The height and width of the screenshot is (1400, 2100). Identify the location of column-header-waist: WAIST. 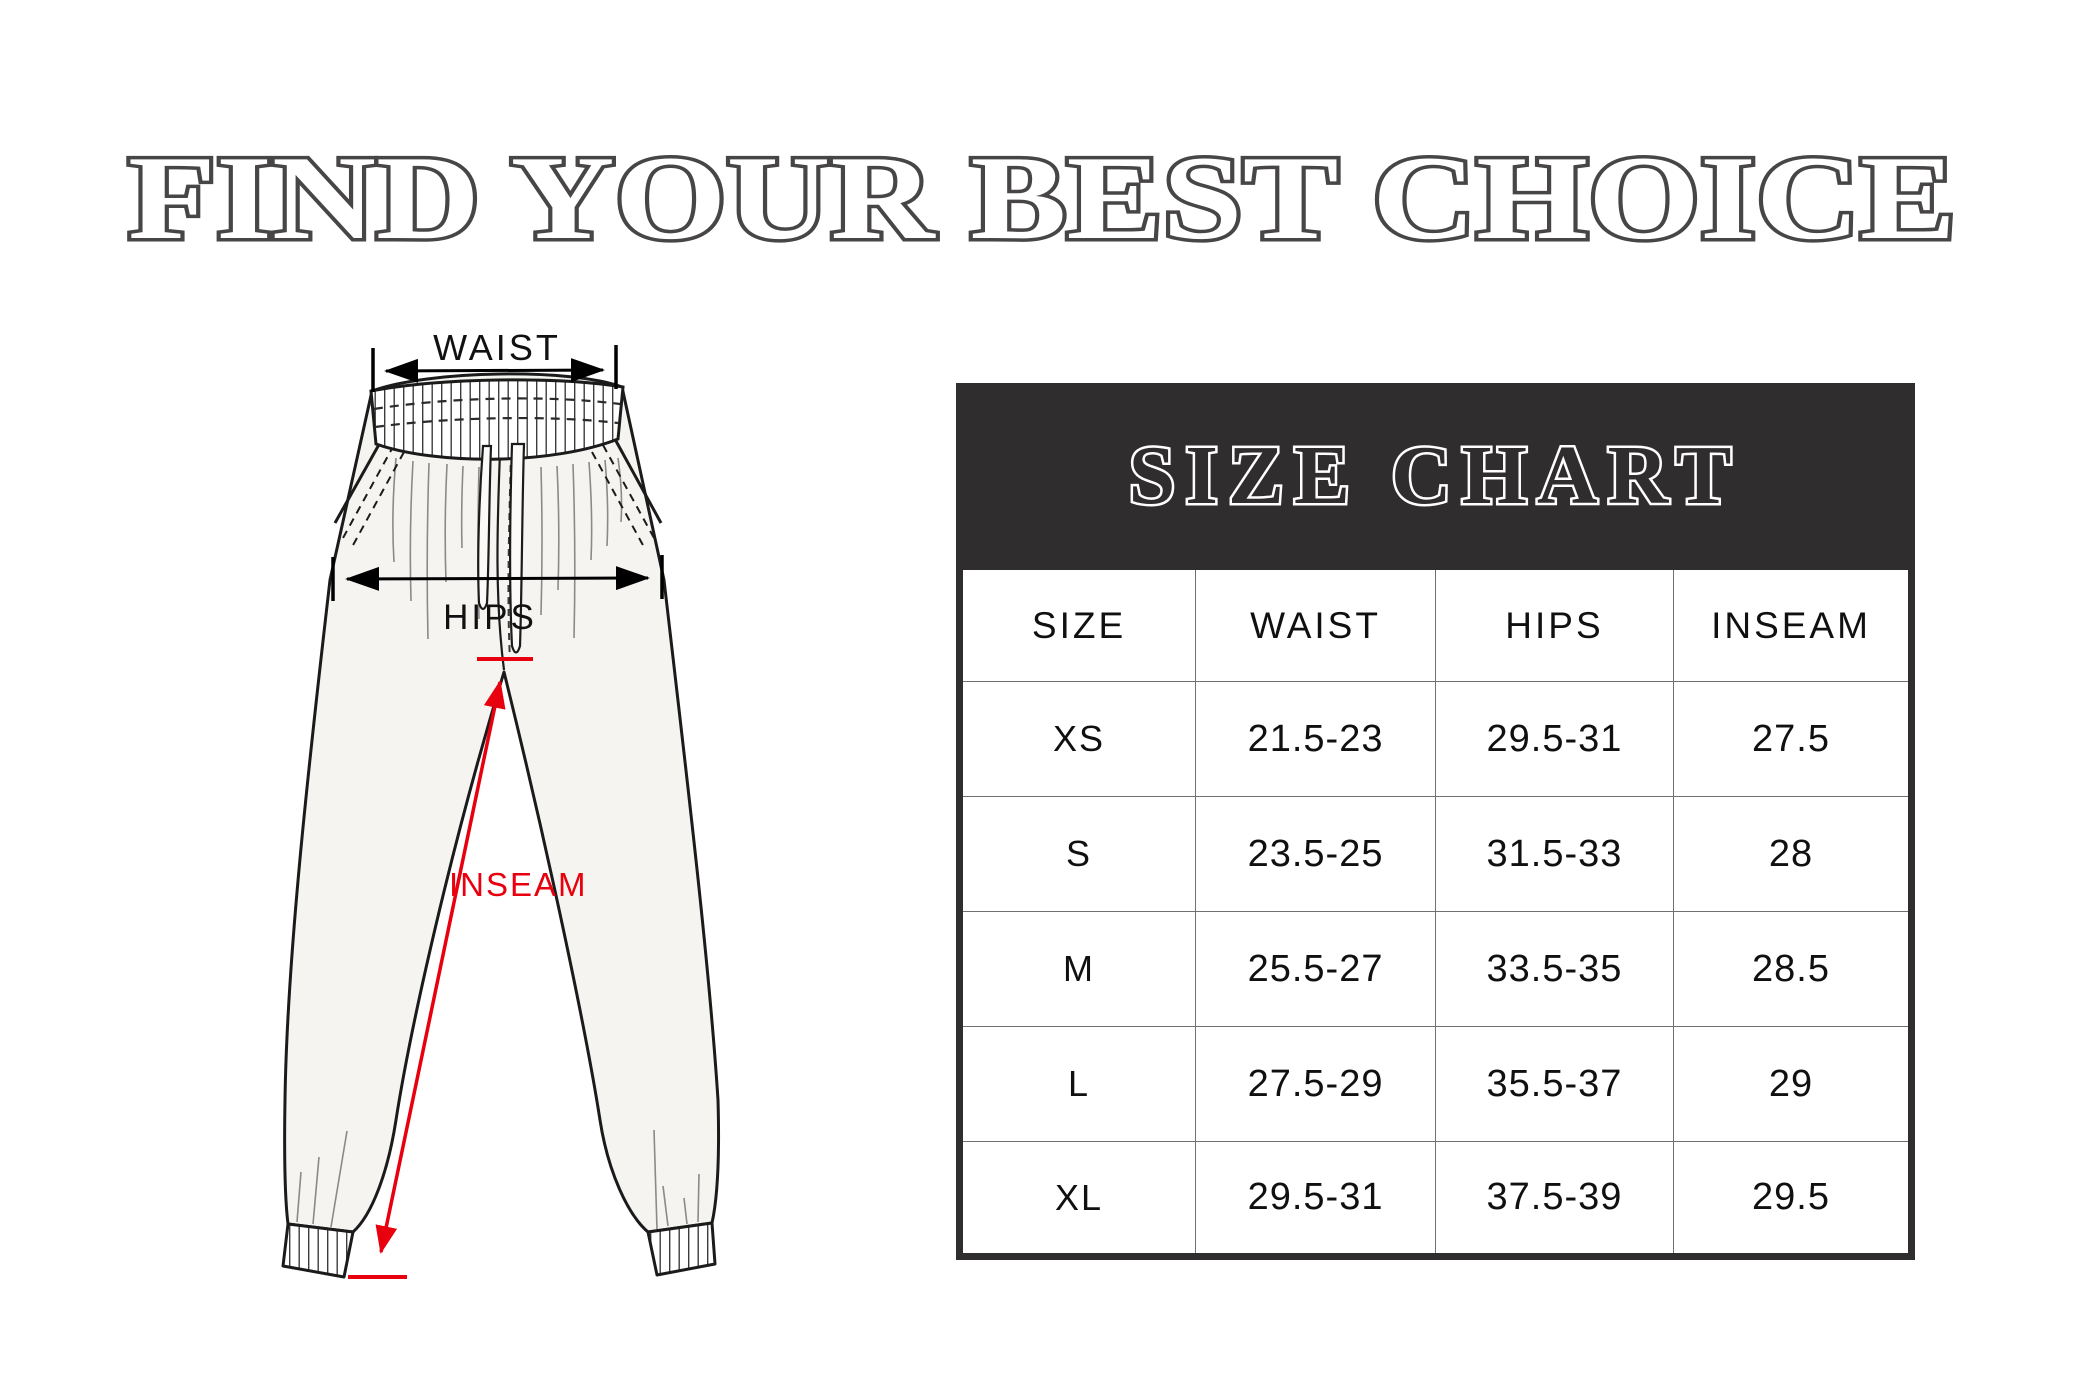
(1315, 624).